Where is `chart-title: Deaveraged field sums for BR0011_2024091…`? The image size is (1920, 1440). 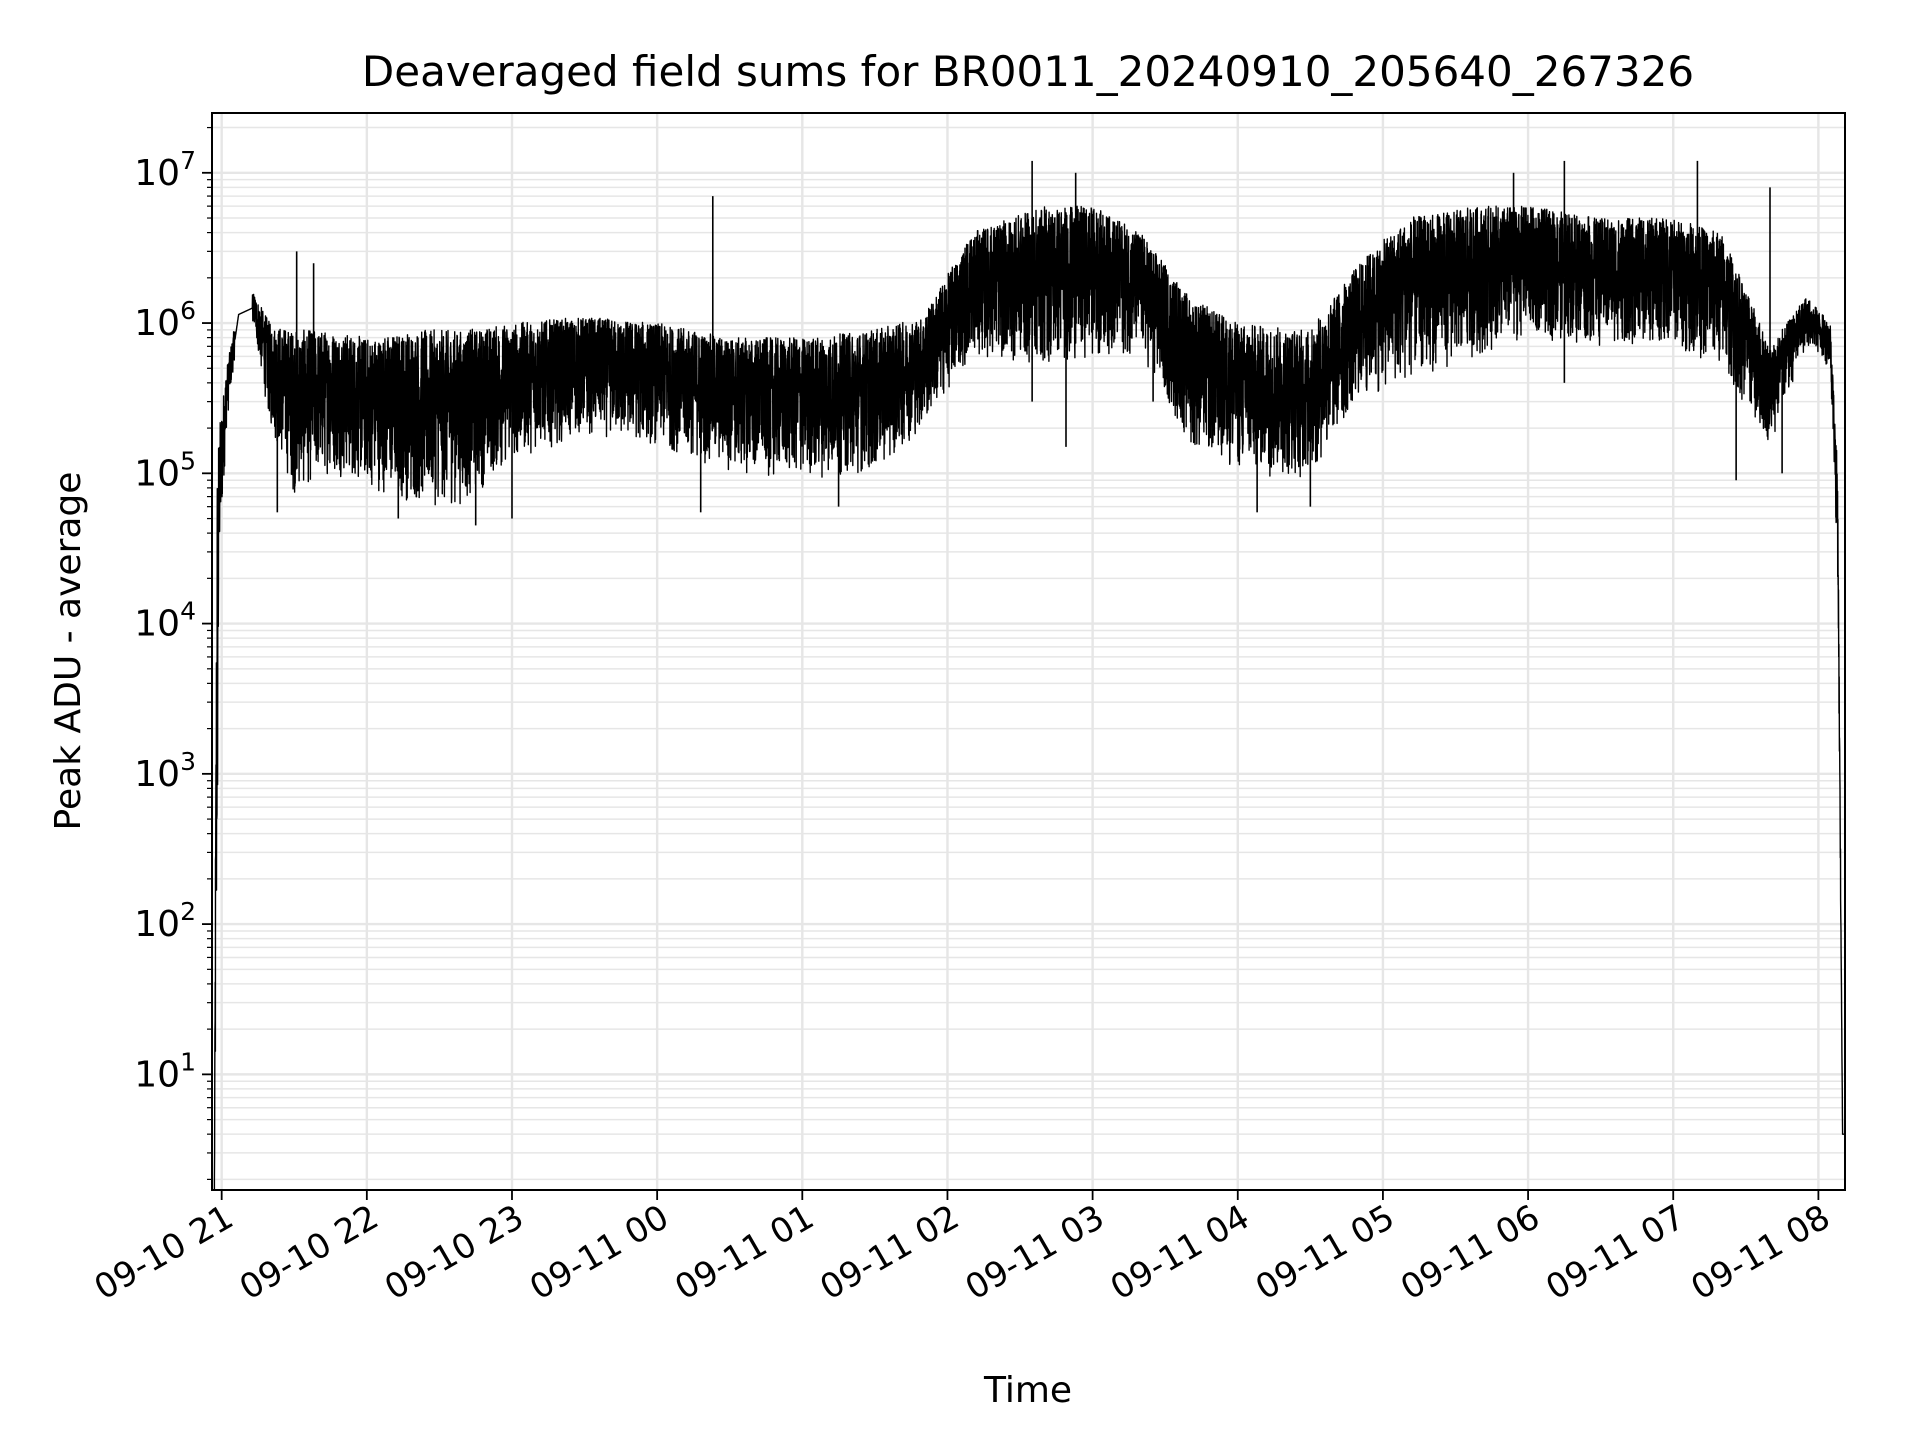 chart-title: Deaveraged field sums for BR0011_2024091… is located at coordinates (1028, 71).